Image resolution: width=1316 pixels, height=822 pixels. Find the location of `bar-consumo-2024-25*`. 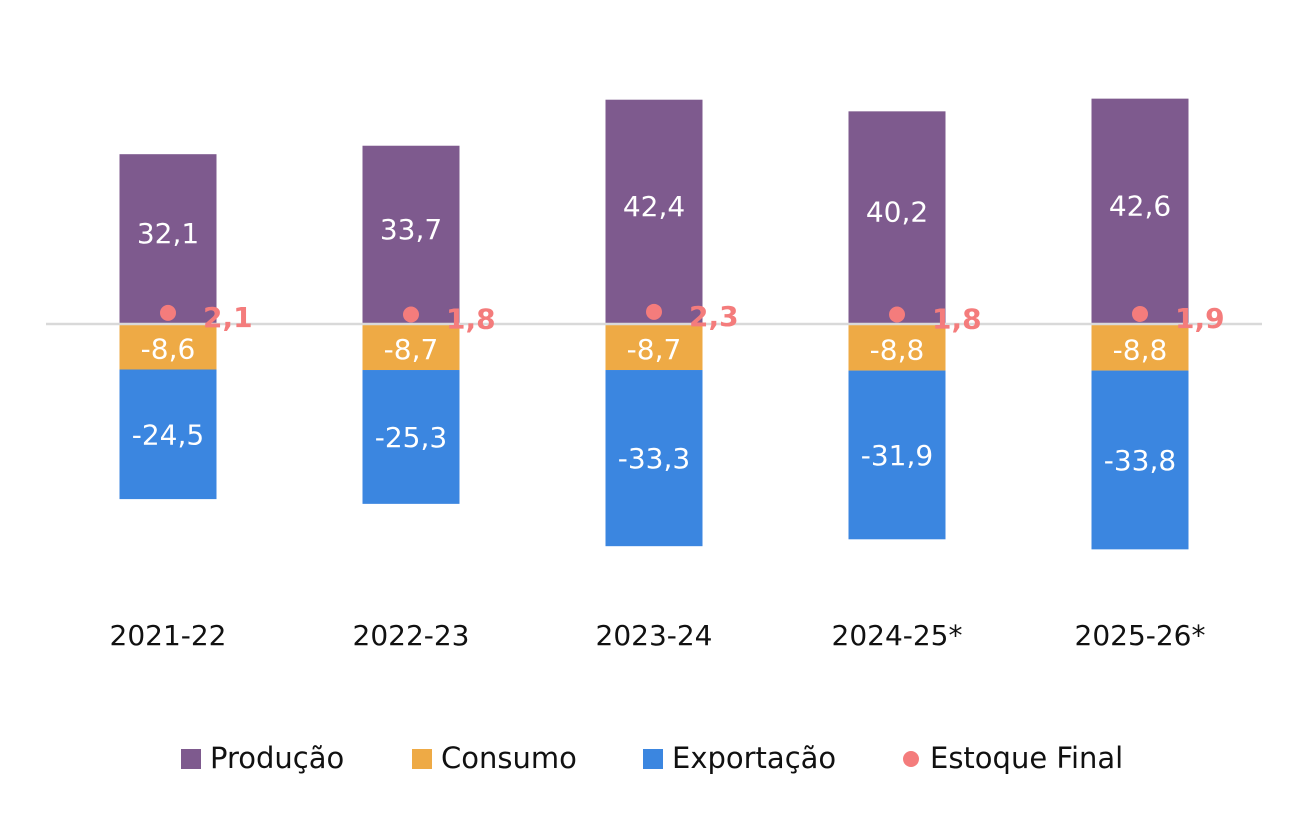

bar-consumo-2024-25* is located at coordinates (897, 347).